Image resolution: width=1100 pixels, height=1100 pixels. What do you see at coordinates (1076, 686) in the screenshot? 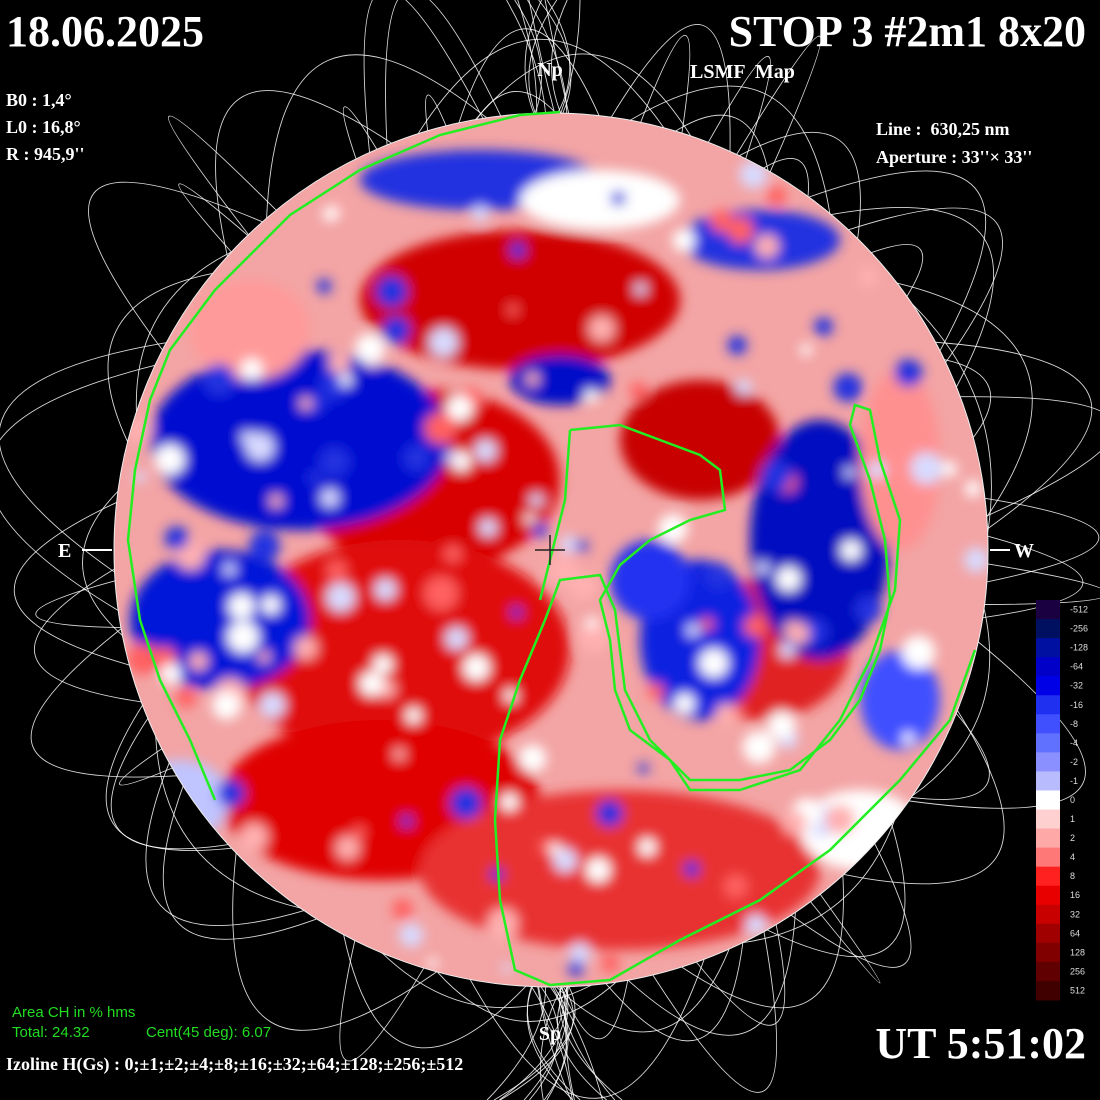
I see `colorbar-label: -32` at bounding box center [1076, 686].